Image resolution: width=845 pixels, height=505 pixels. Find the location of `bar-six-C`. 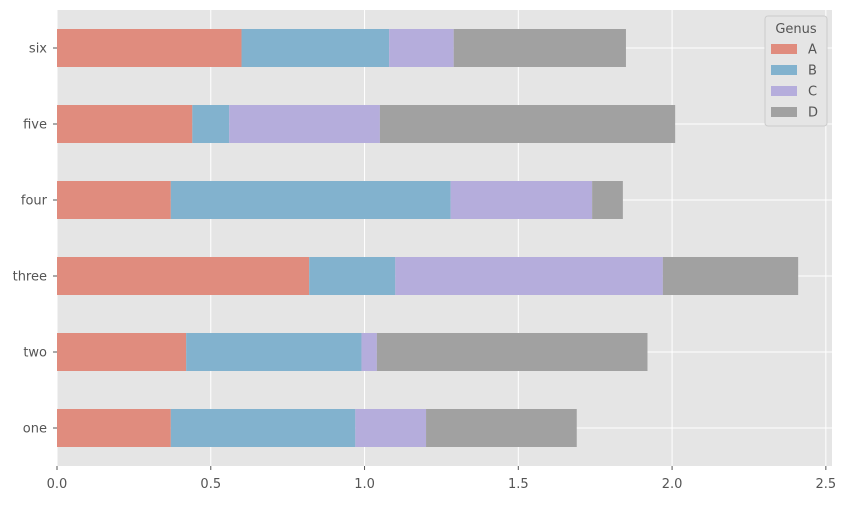

bar-six-C is located at coordinates (421, 48).